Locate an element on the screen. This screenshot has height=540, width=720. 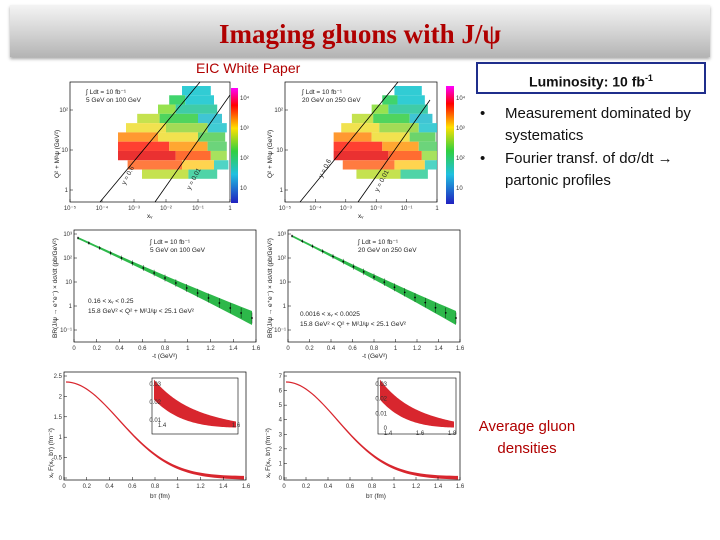
y-line-low is located at coordinates (192, 148).